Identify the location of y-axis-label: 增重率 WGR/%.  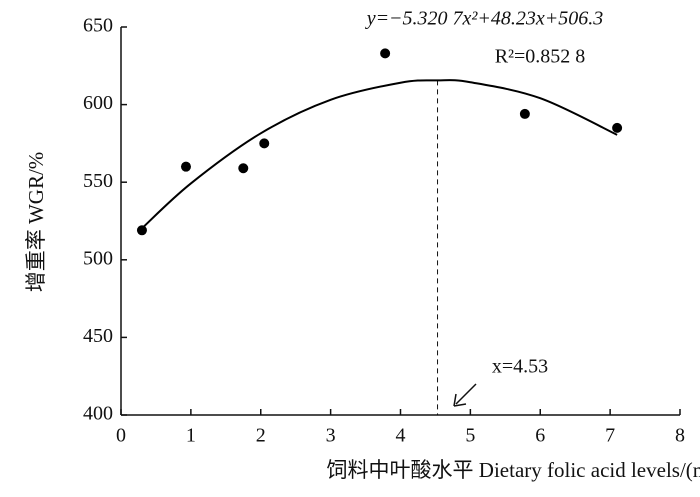
(36, 222).